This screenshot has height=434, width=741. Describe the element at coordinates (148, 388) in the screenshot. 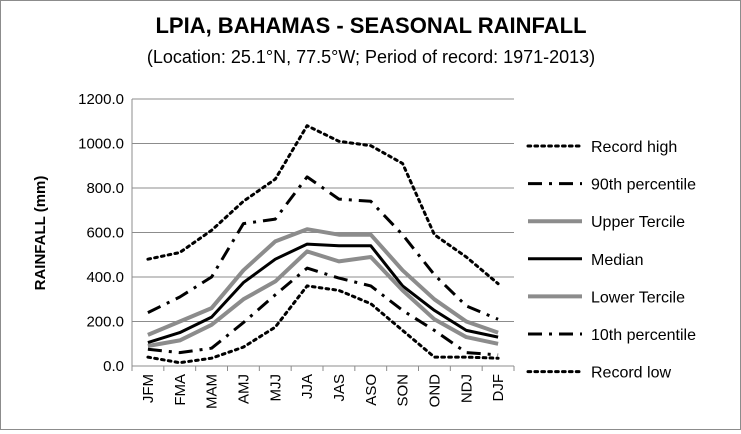

I see `x-tick-label: JFM` at that location.